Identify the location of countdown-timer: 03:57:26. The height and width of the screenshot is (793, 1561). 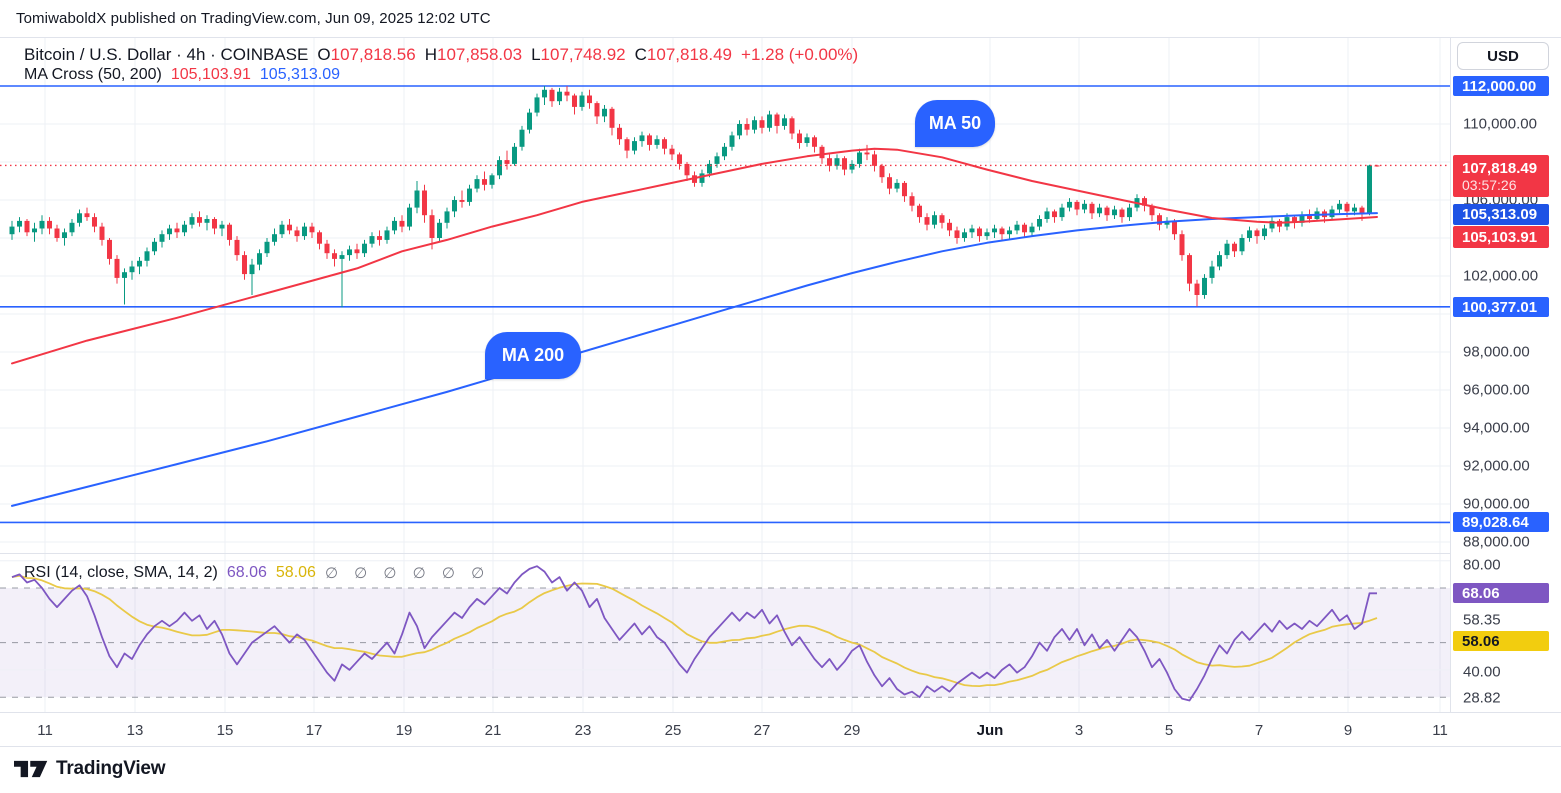
(1489, 184).